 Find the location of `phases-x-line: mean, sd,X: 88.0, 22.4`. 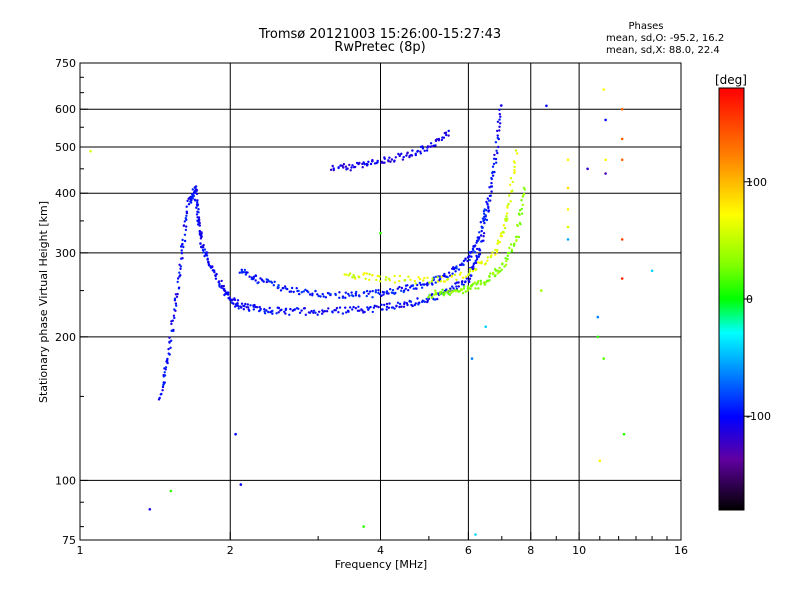

phases-x-line: mean, sd,X: 88.0, 22.4 is located at coordinates (663, 50).